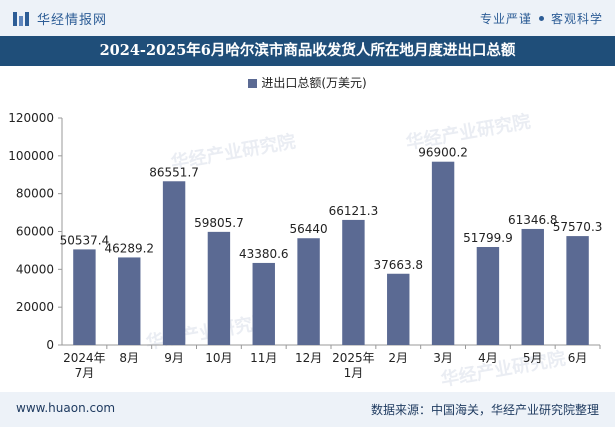  What do you see at coordinates (443, 358) in the screenshot?
I see `x-tick-label: 3月` at bounding box center [443, 358].